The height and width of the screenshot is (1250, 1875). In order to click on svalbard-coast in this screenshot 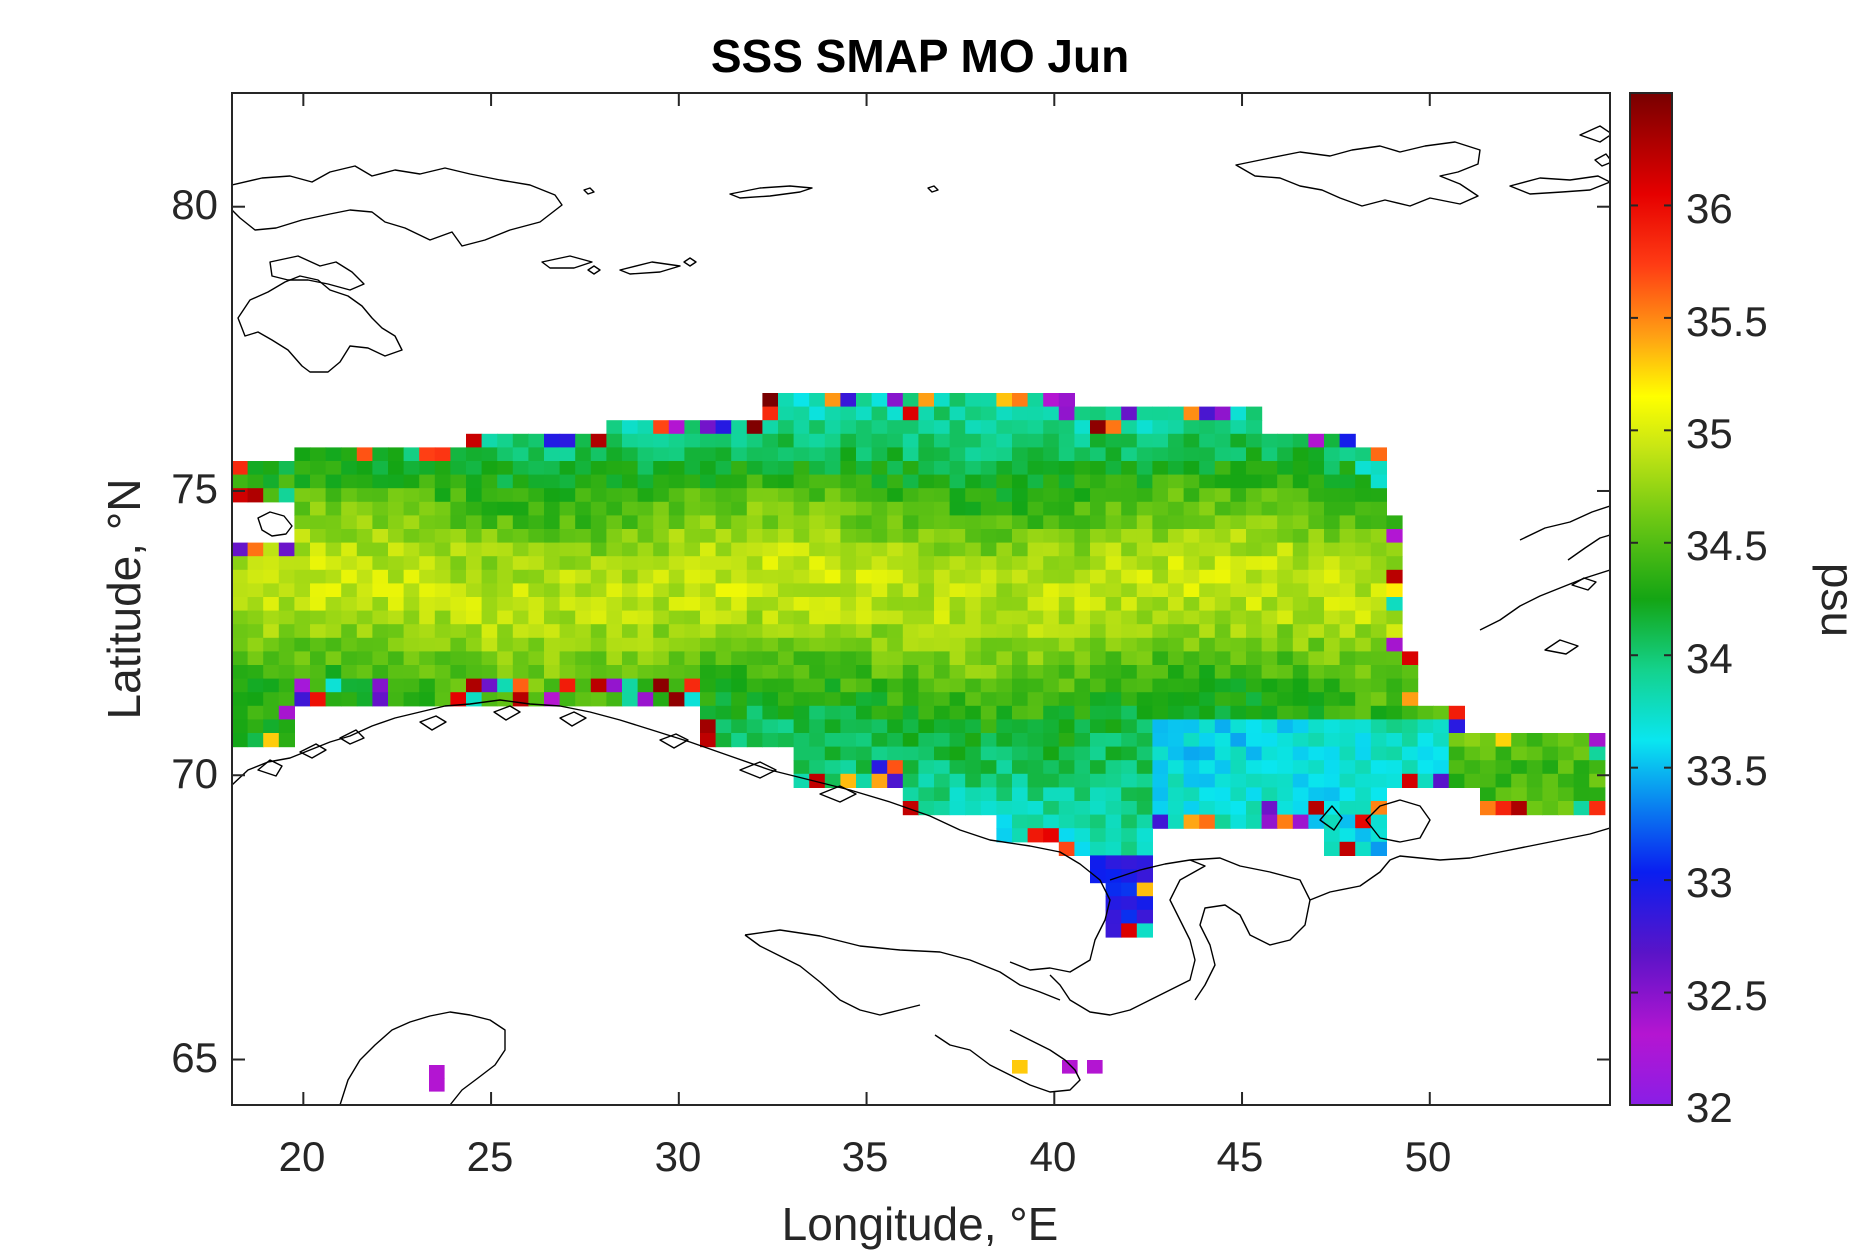, I will do `click(397, 206)`.